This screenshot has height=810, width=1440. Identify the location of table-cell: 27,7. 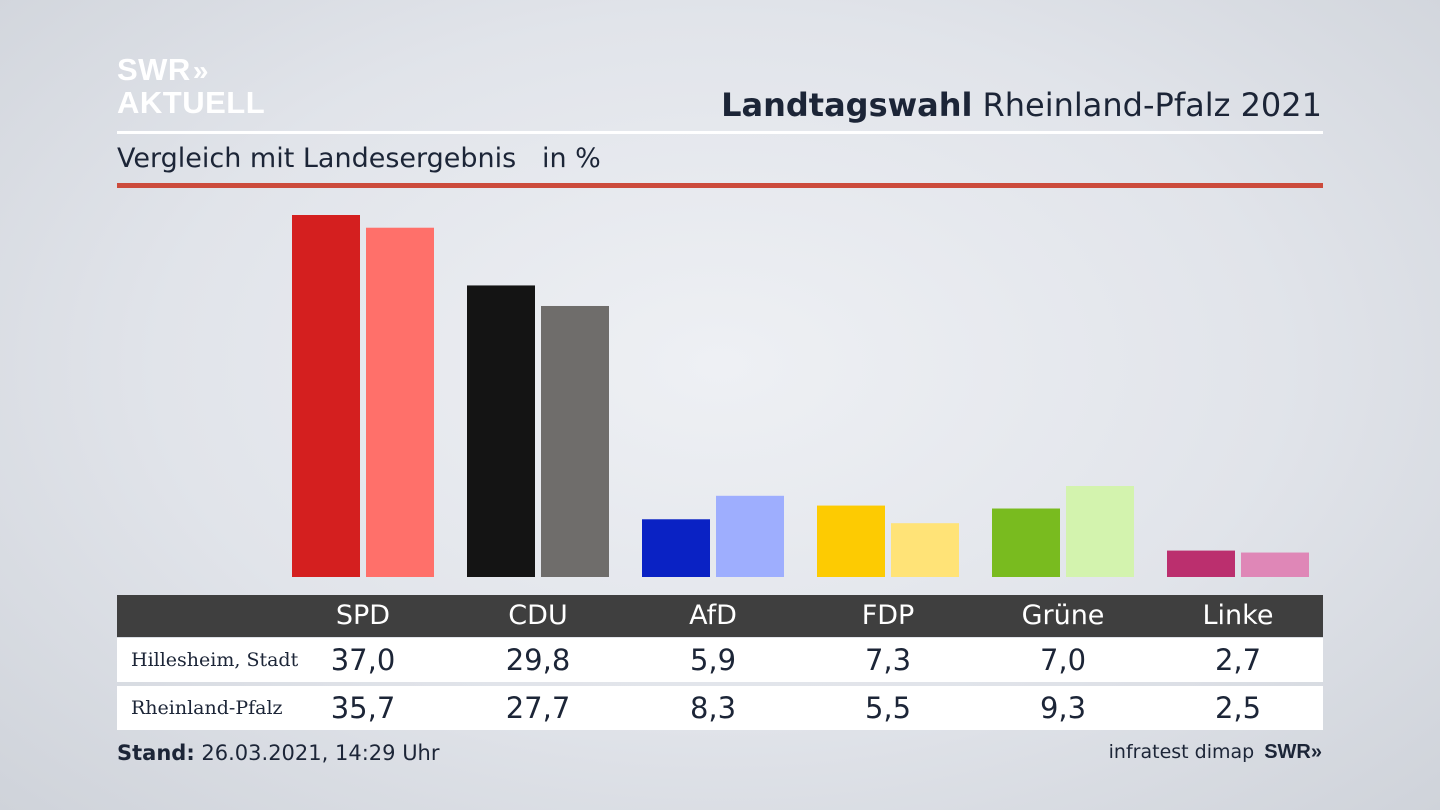
(538, 708).